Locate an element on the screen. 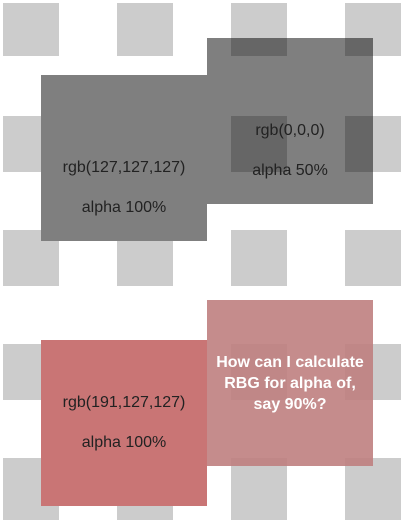  gray-opaque-label: rgb(127,127,127) alpha 100% is located at coordinates (124, 188).